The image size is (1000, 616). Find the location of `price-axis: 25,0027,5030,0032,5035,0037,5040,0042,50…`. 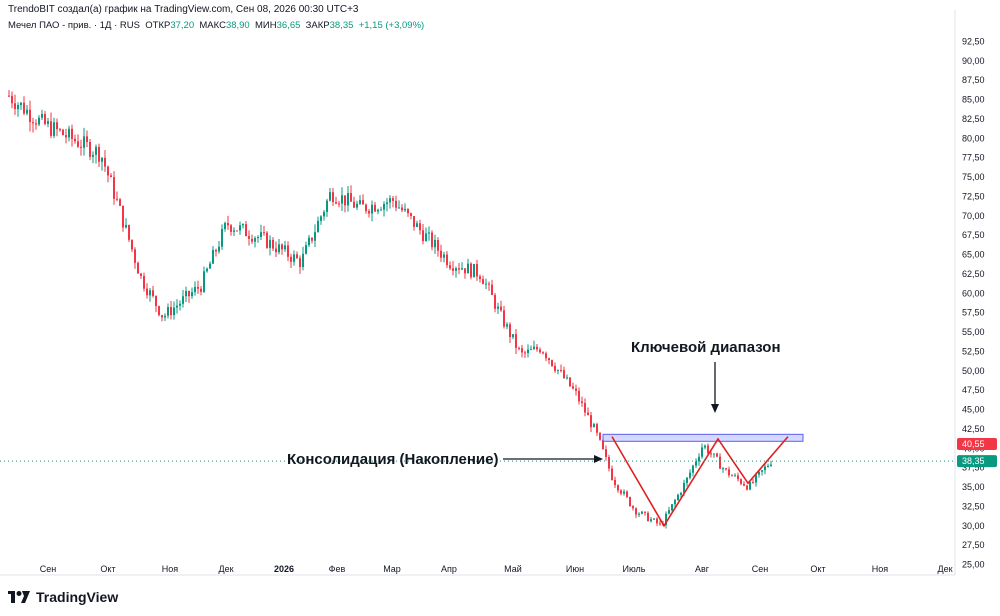

price-axis: 25,0027,5030,0032,5035,0037,5040,0042,50… is located at coordinates (973, 302).